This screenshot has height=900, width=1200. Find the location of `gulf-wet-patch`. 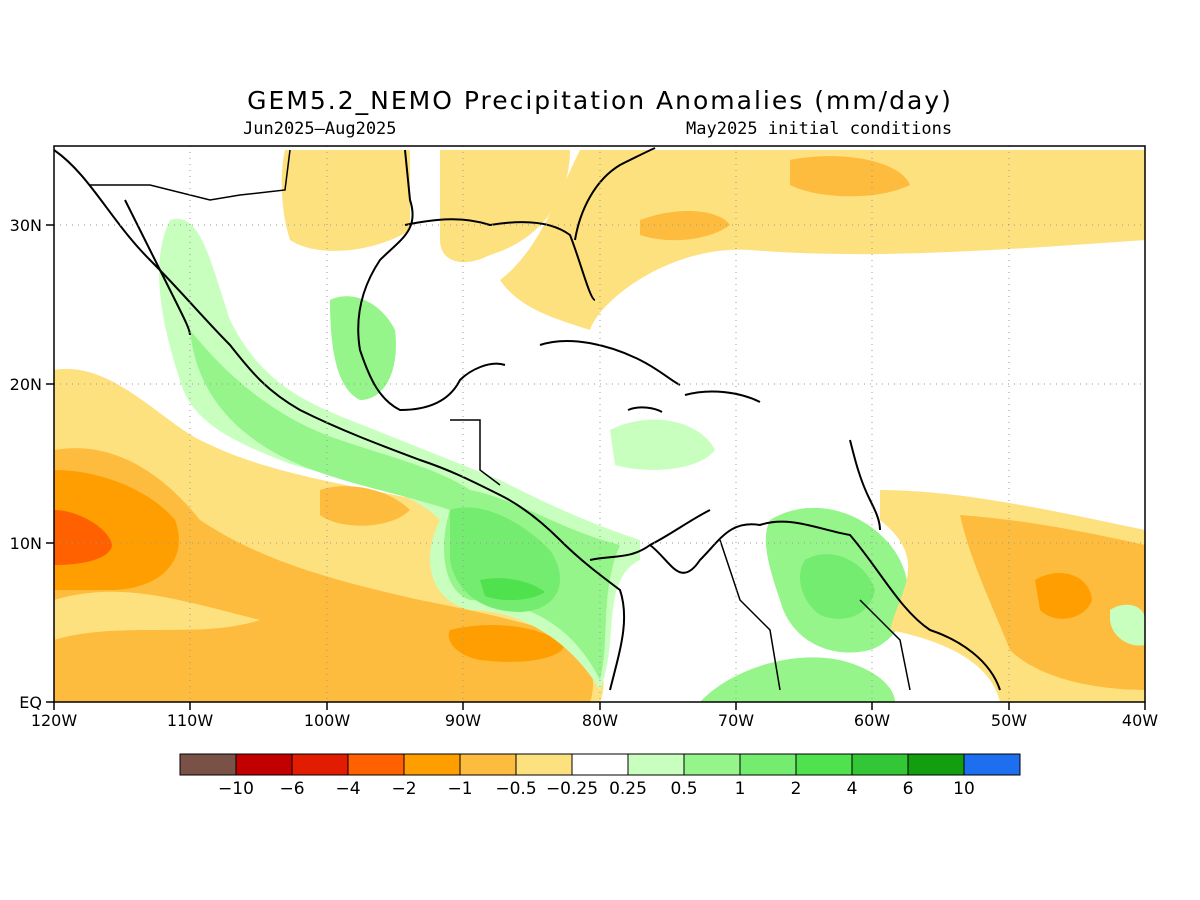

gulf-wet-patch is located at coordinates (363, 348).